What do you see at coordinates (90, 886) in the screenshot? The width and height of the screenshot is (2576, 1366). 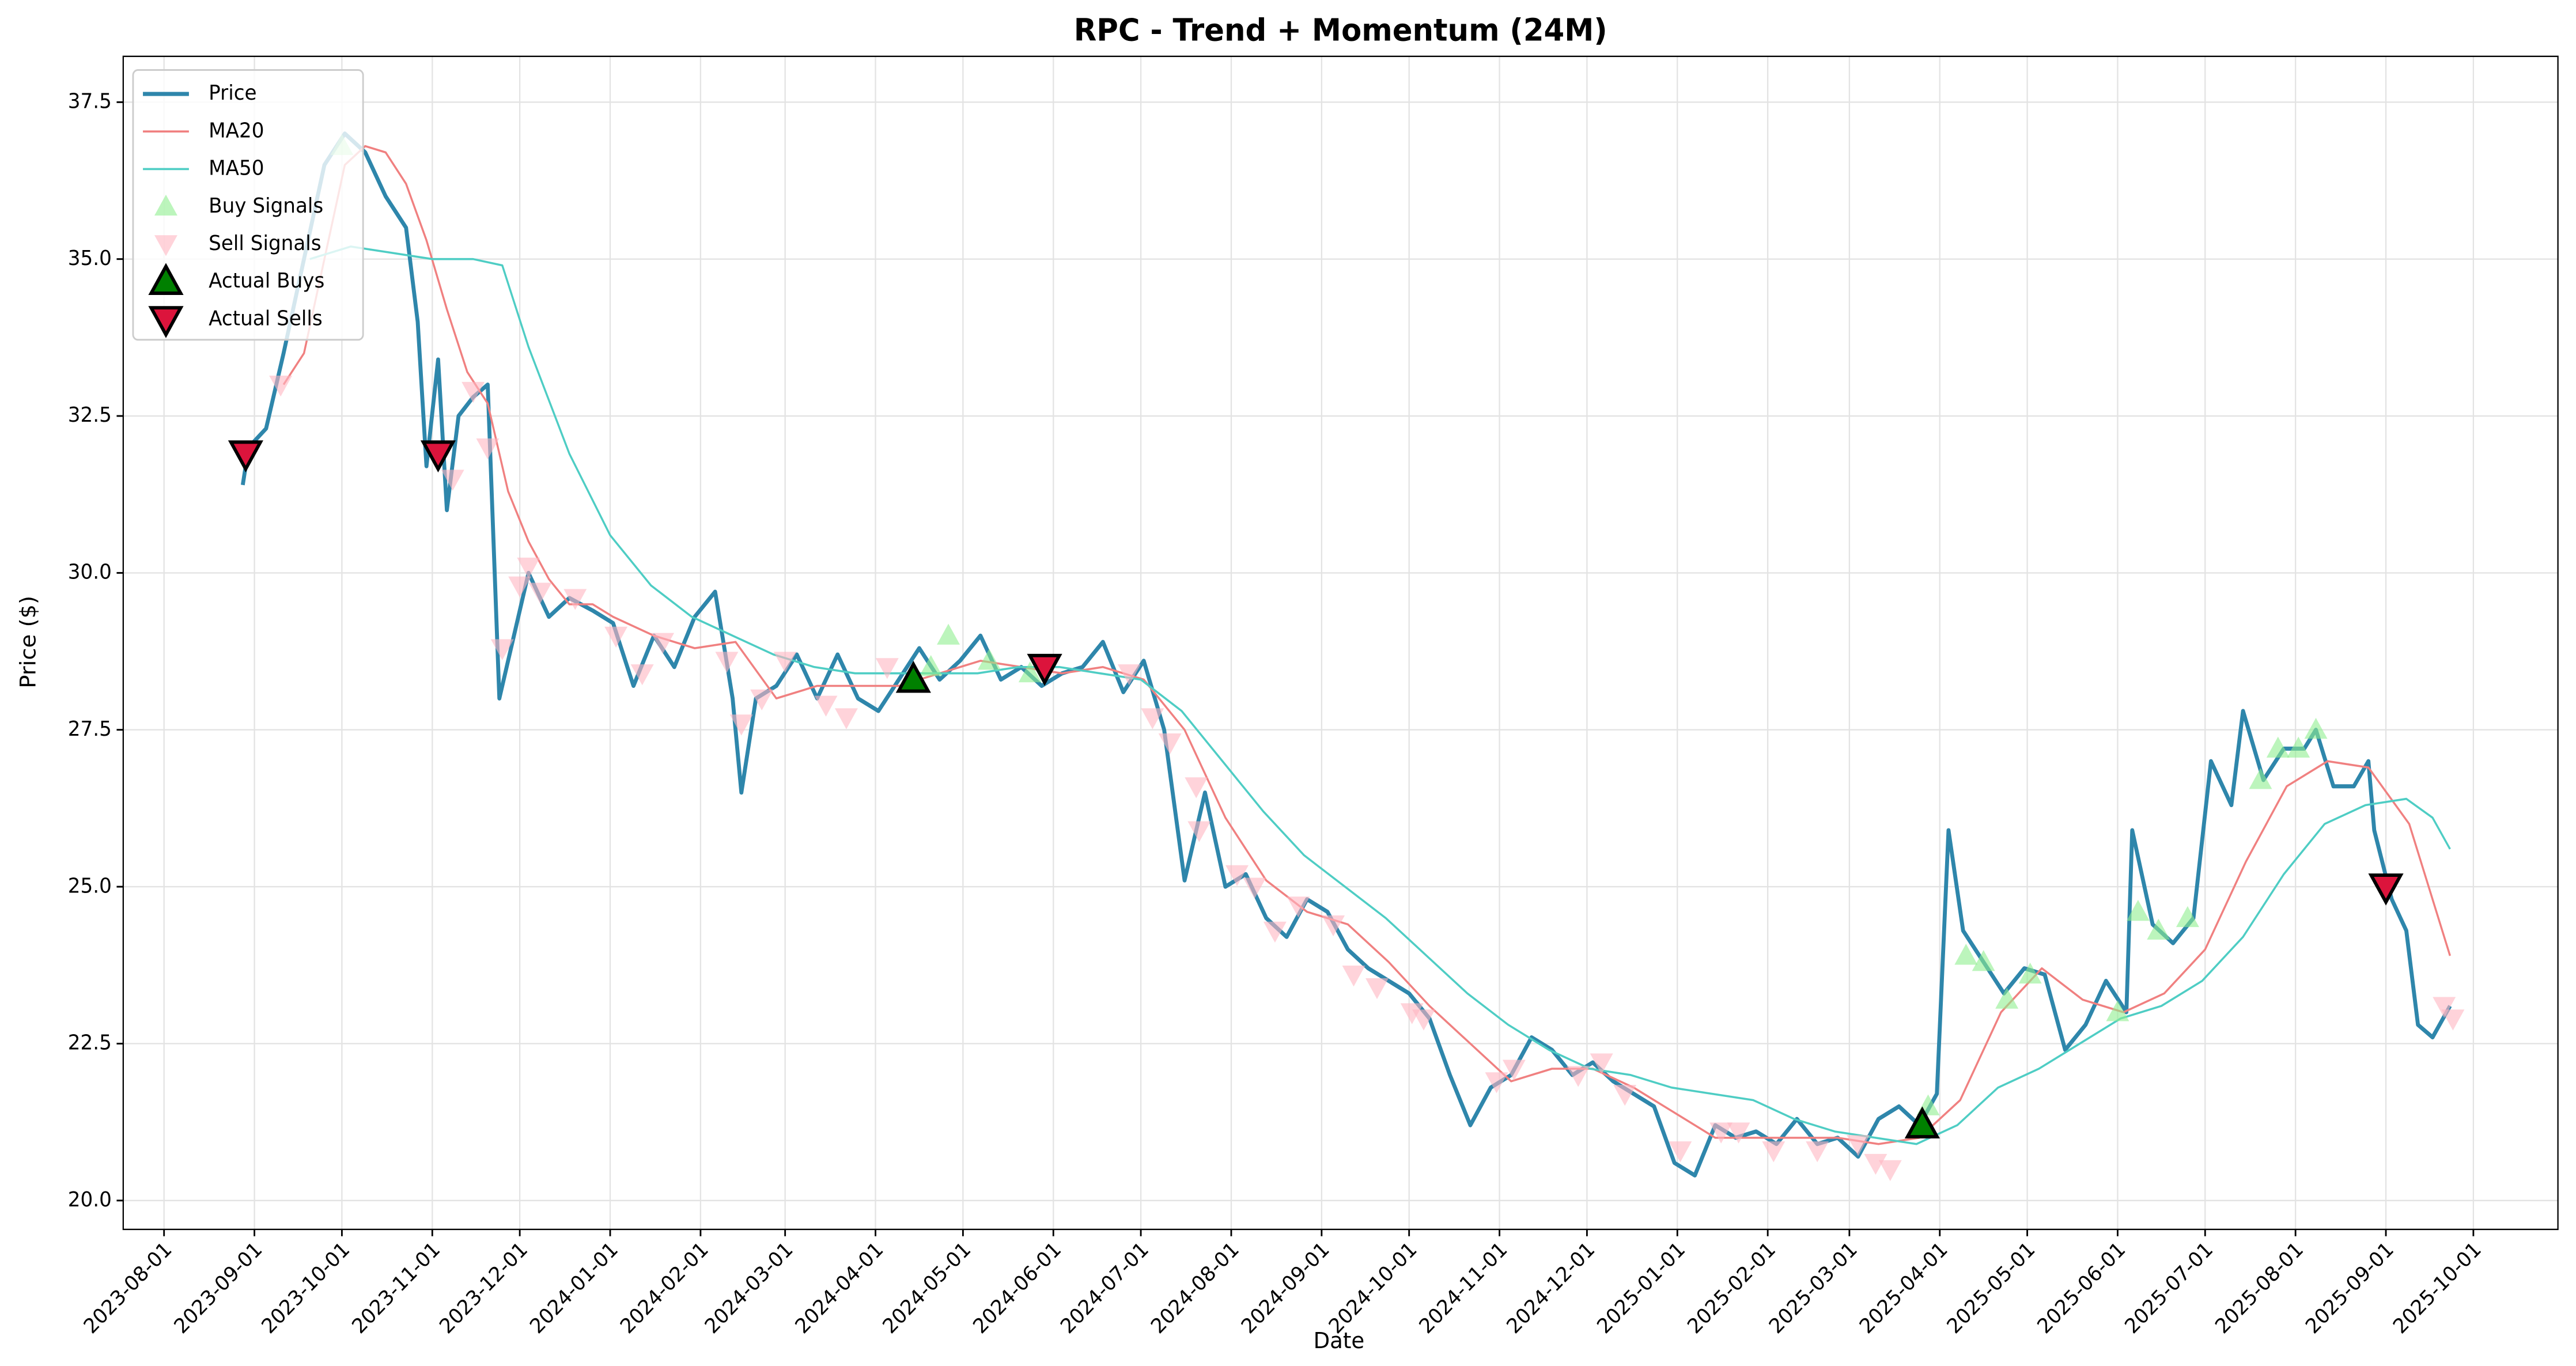 I see `y-tick-label: 25.0` at bounding box center [90, 886].